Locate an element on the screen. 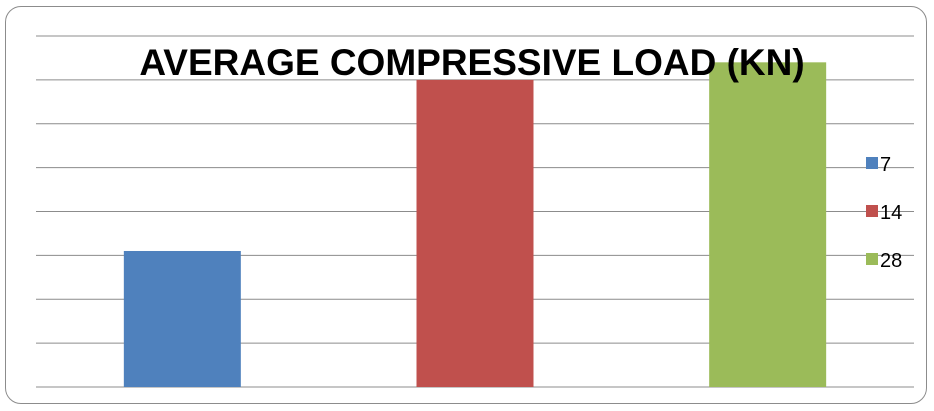  legend-label-14: 14 is located at coordinates (891, 213).